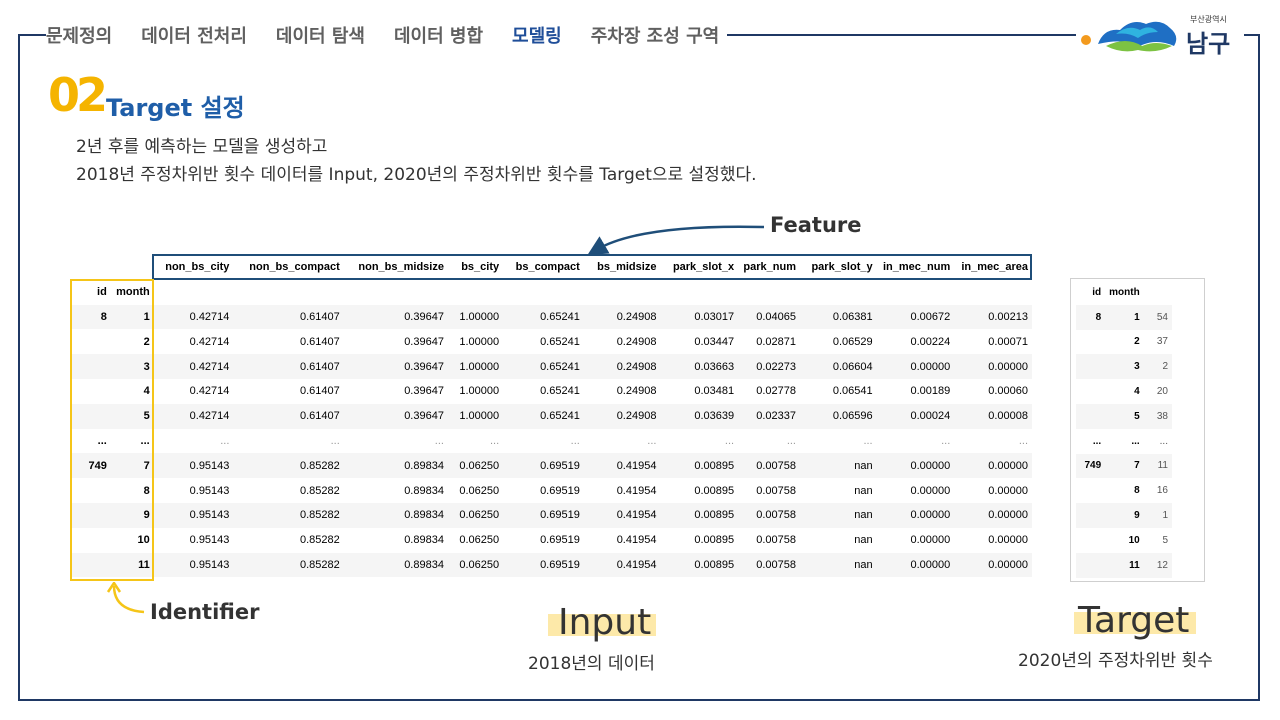 This screenshot has height=720, width=1280. What do you see at coordinates (1115, 661) in the screenshot?
I see `target-sublabel: 2020년의 주정차위반 횟수` at bounding box center [1115, 661].